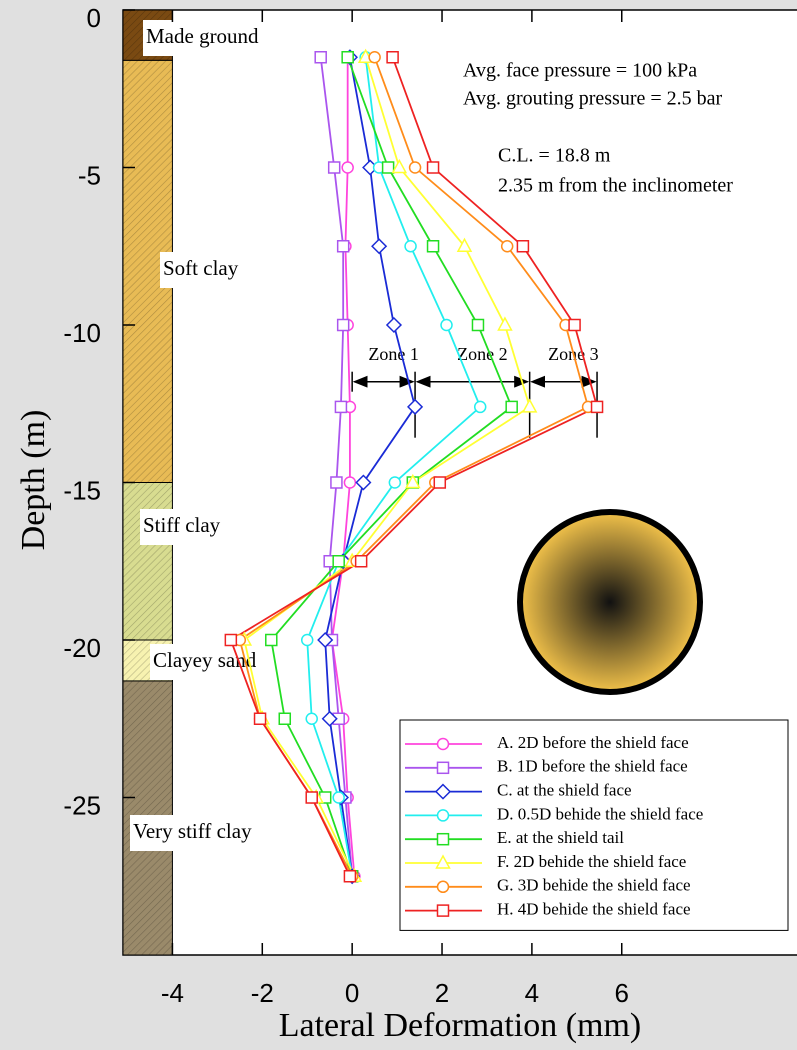 The height and width of the screenshot is (1050, 797). Describe the element at coordinates (600, 813) in the screenshot. I see `legend-label: D. 0.5D behide the shield face` at that location.